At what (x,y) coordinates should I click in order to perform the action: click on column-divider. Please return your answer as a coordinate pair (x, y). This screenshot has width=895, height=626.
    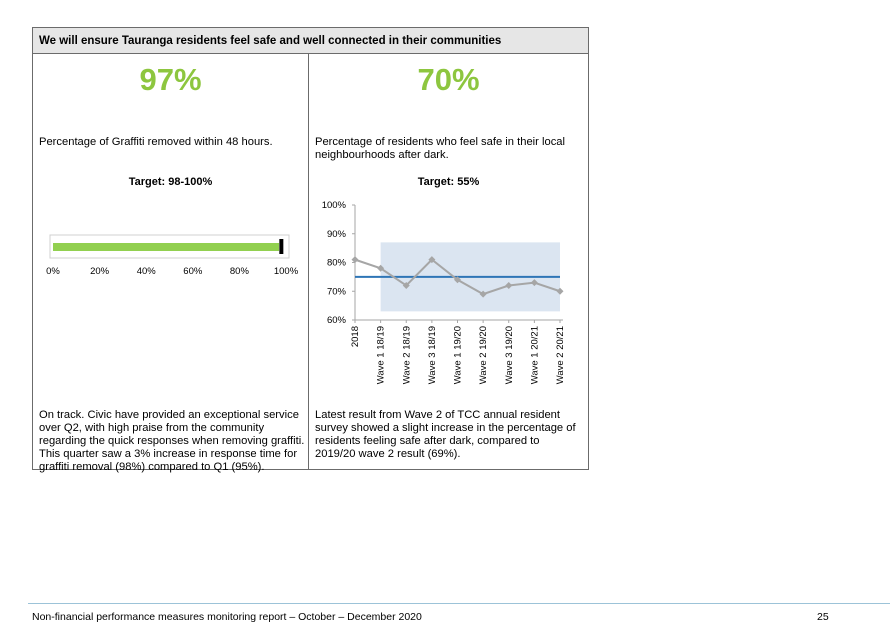
    Looking at the image, I should click on (308, 261).